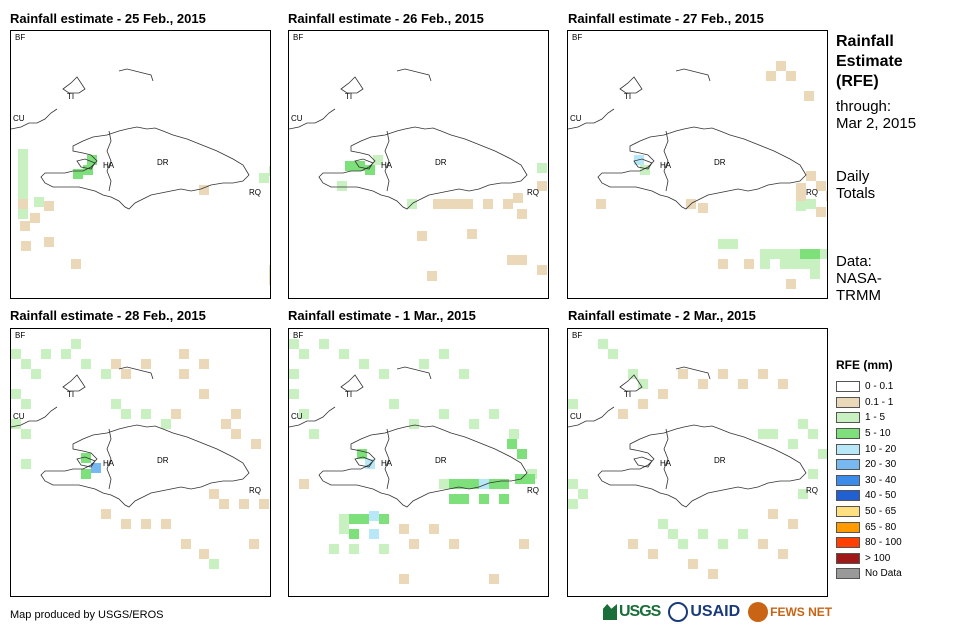 This screenshot has height=635, width=970. Describe the element at coordinates (869, 465) in the screenshot. I see `legend-item: 20 - 30` at that location.